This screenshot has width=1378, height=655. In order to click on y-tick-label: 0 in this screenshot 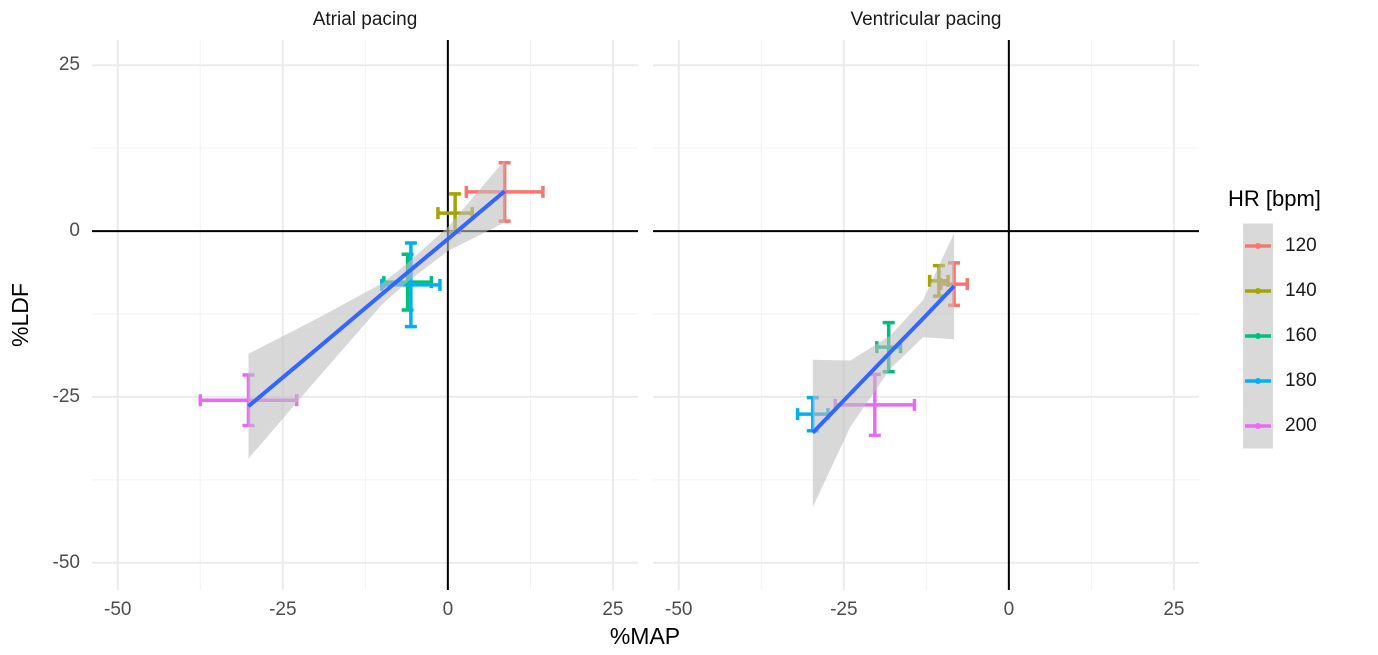, I will do `click(74, 230)`.